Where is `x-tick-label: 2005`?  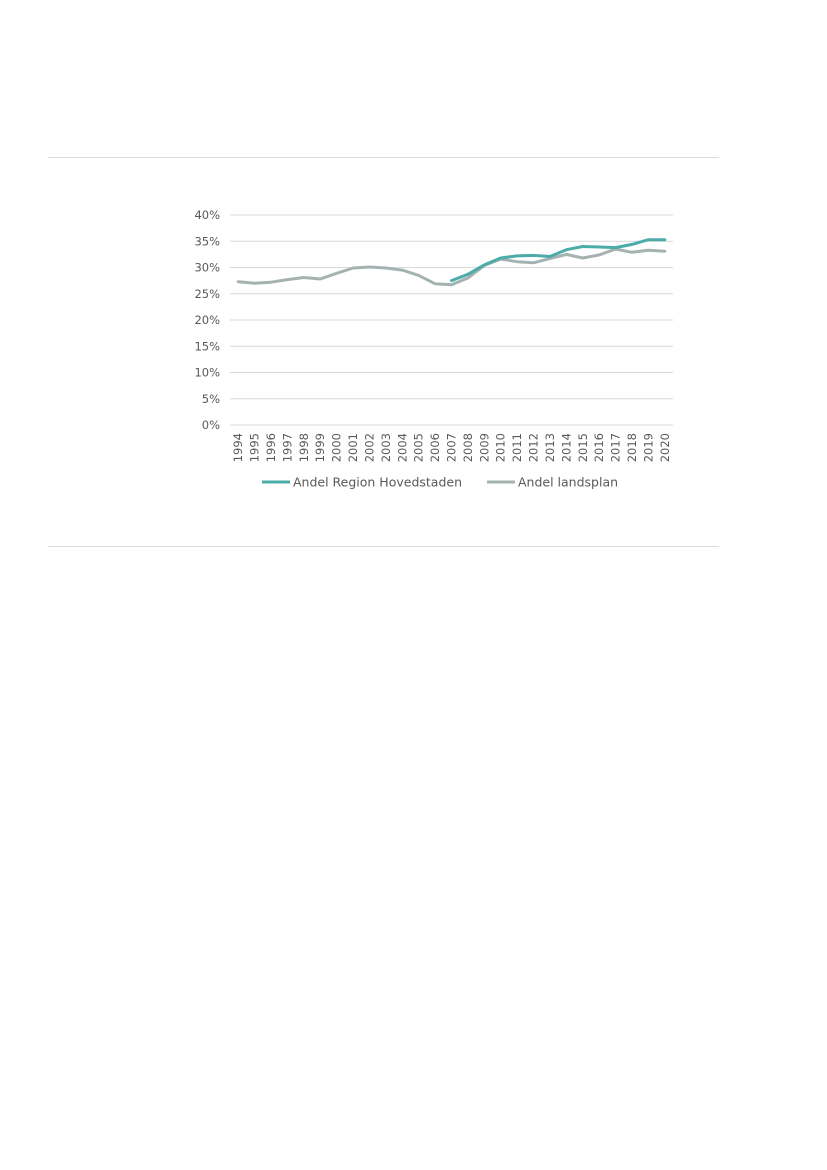 x-tick-label: 2005 is located at coordinates (419, 447).